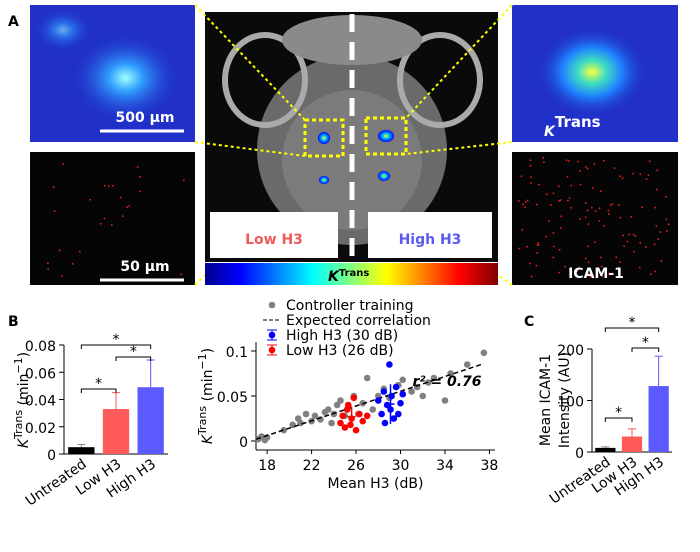 This screenshot has width=700, height=552. I want to click on legend-label: Expected correlation, so click(358, 321).